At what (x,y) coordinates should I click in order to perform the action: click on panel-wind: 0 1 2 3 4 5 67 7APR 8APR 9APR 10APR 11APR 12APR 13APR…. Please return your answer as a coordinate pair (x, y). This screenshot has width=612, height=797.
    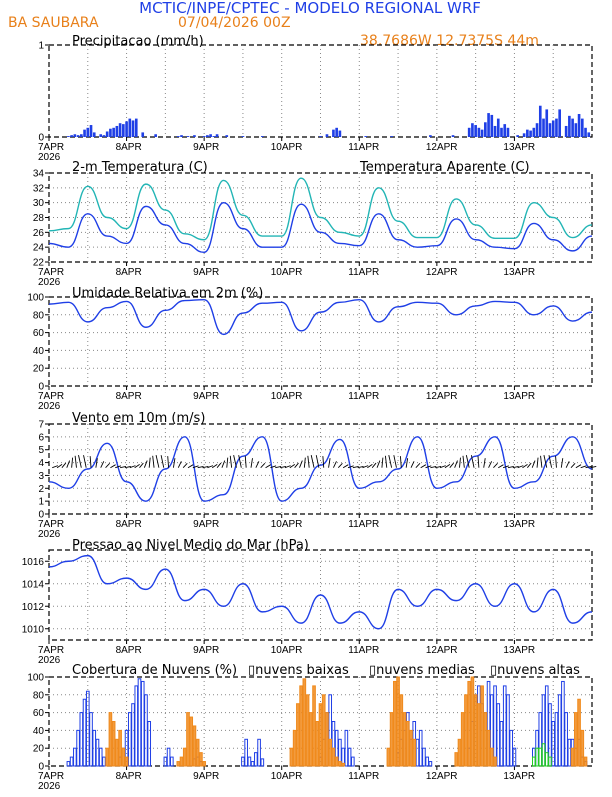
    Looking at the image, I should click on (317, 475).